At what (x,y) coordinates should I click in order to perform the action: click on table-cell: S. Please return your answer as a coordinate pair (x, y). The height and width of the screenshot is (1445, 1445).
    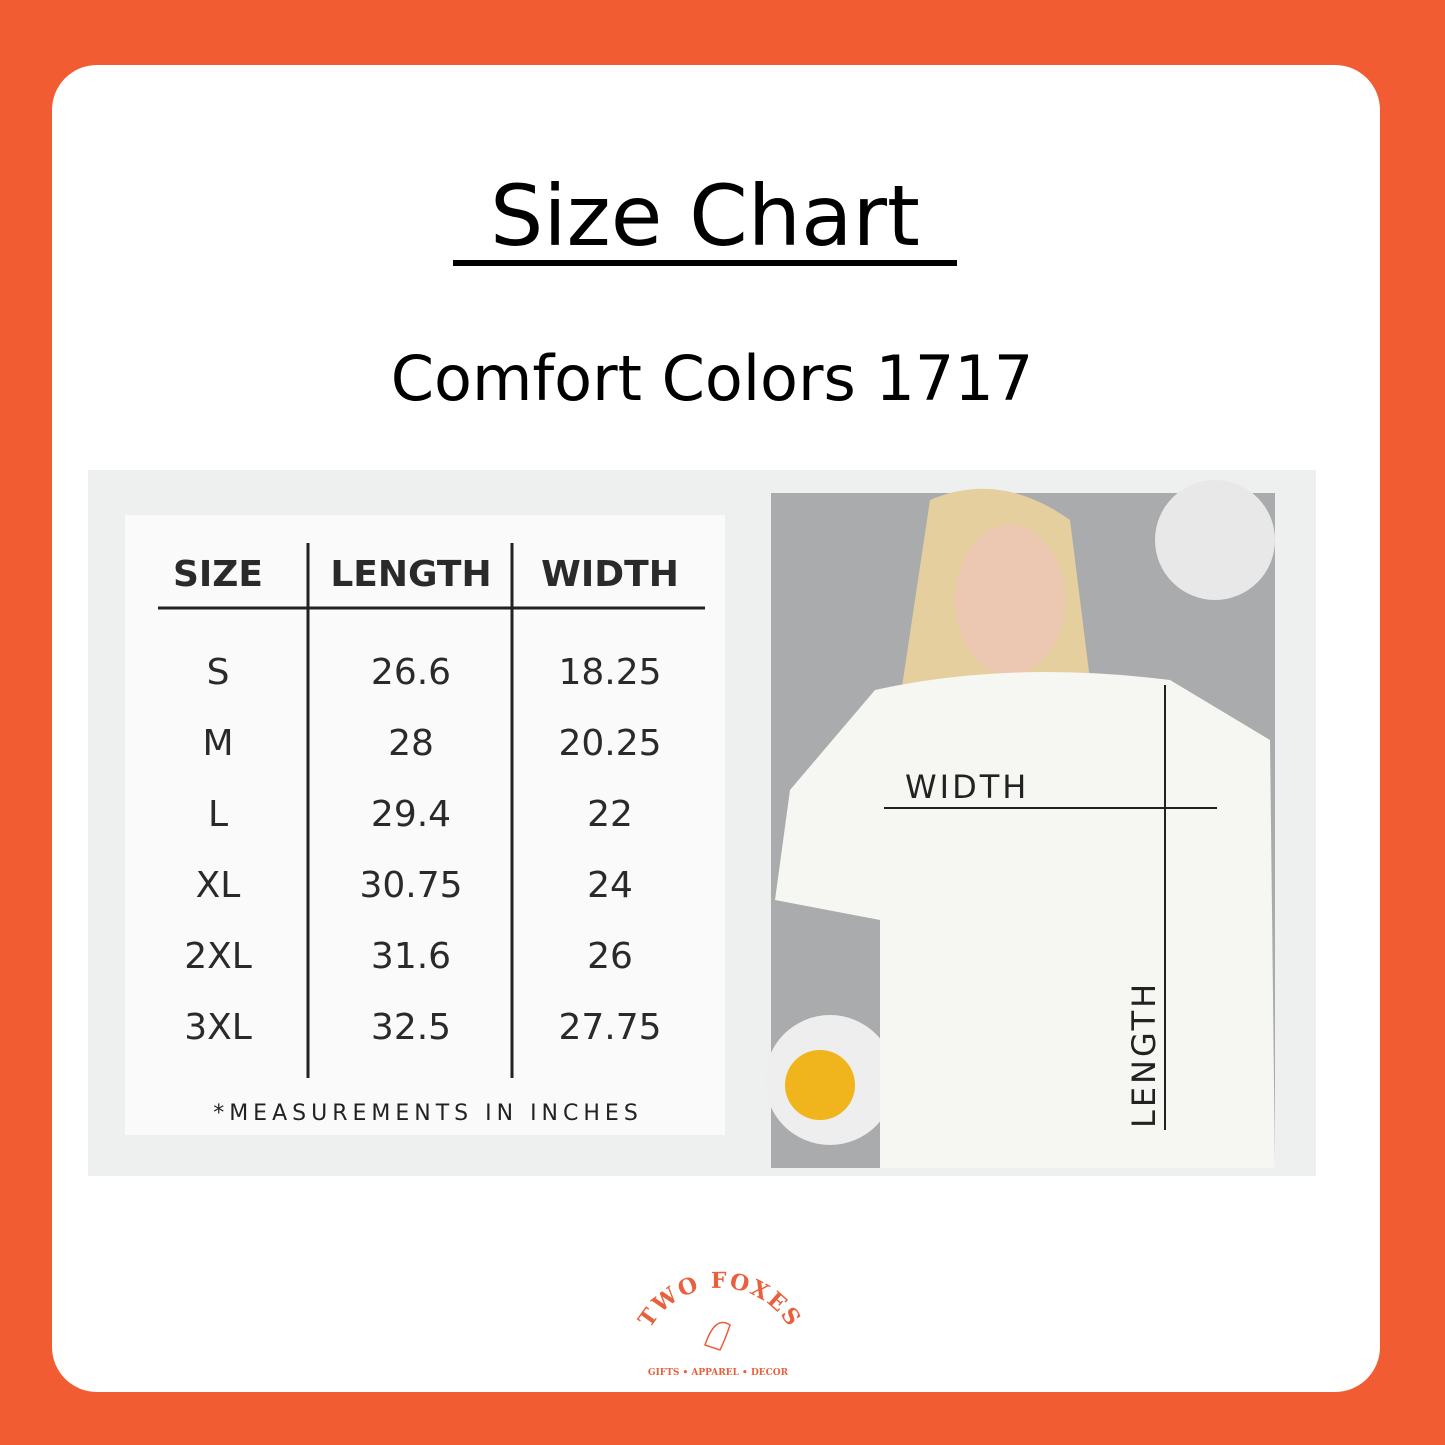
    Looking at the image, I should click on (218, 672).